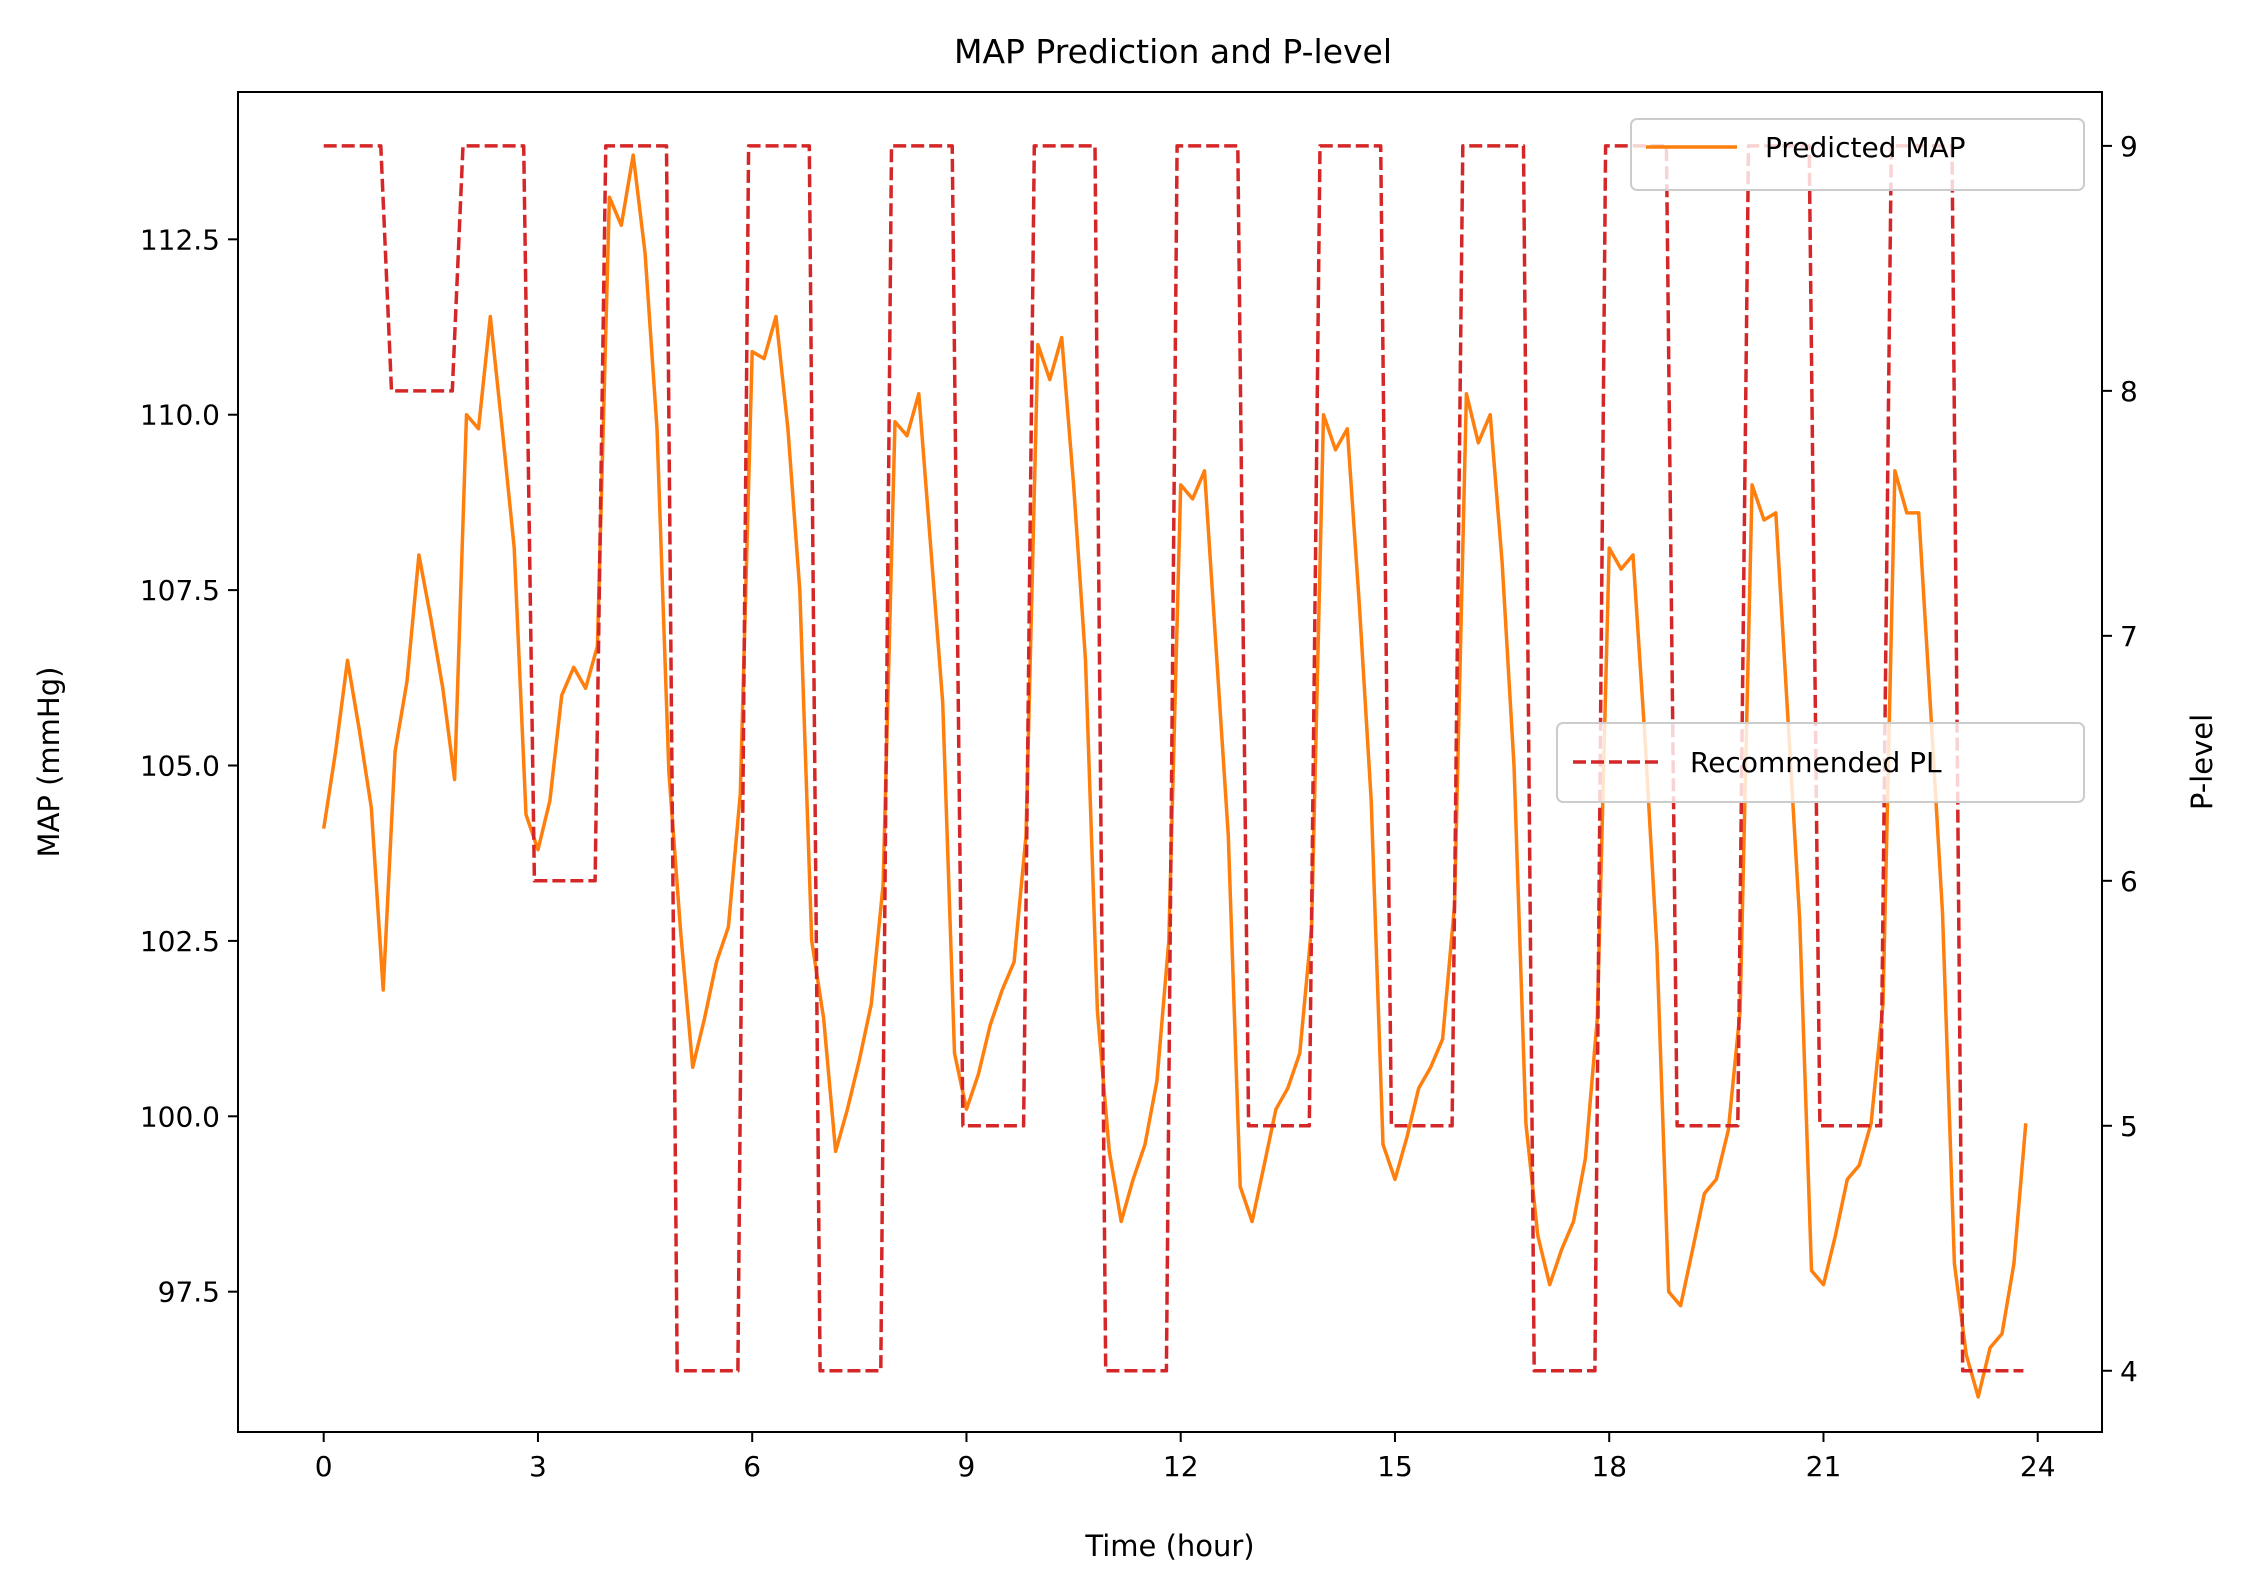 The height and width of the screenshot is (1592, 2241). I want to click on y-axis-label: MAP (mmHg), so click(49, 762).